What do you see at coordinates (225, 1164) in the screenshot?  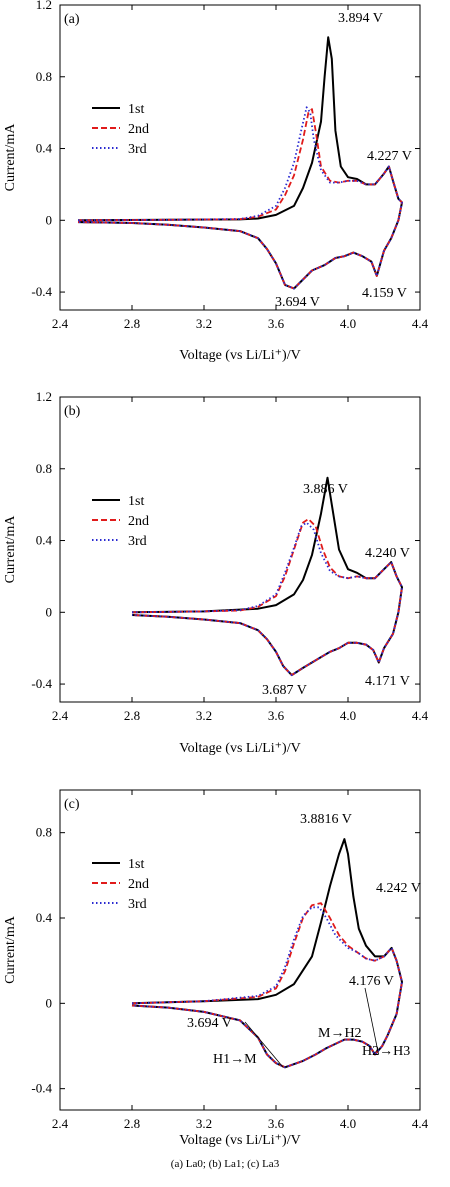 I see `figure-caption: (a) La0; (b) La1; (c) La3` at bounding box center [225, 1164].